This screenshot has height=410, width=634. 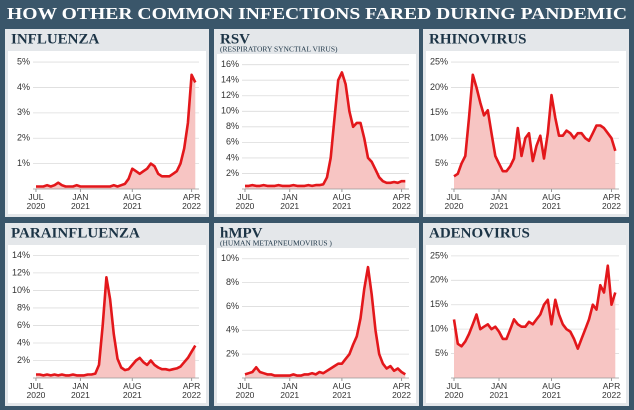 I want to click on panel-subtitle: (HUMAN METAPNEUMOVIRUS ), so click(x=276, y=243).